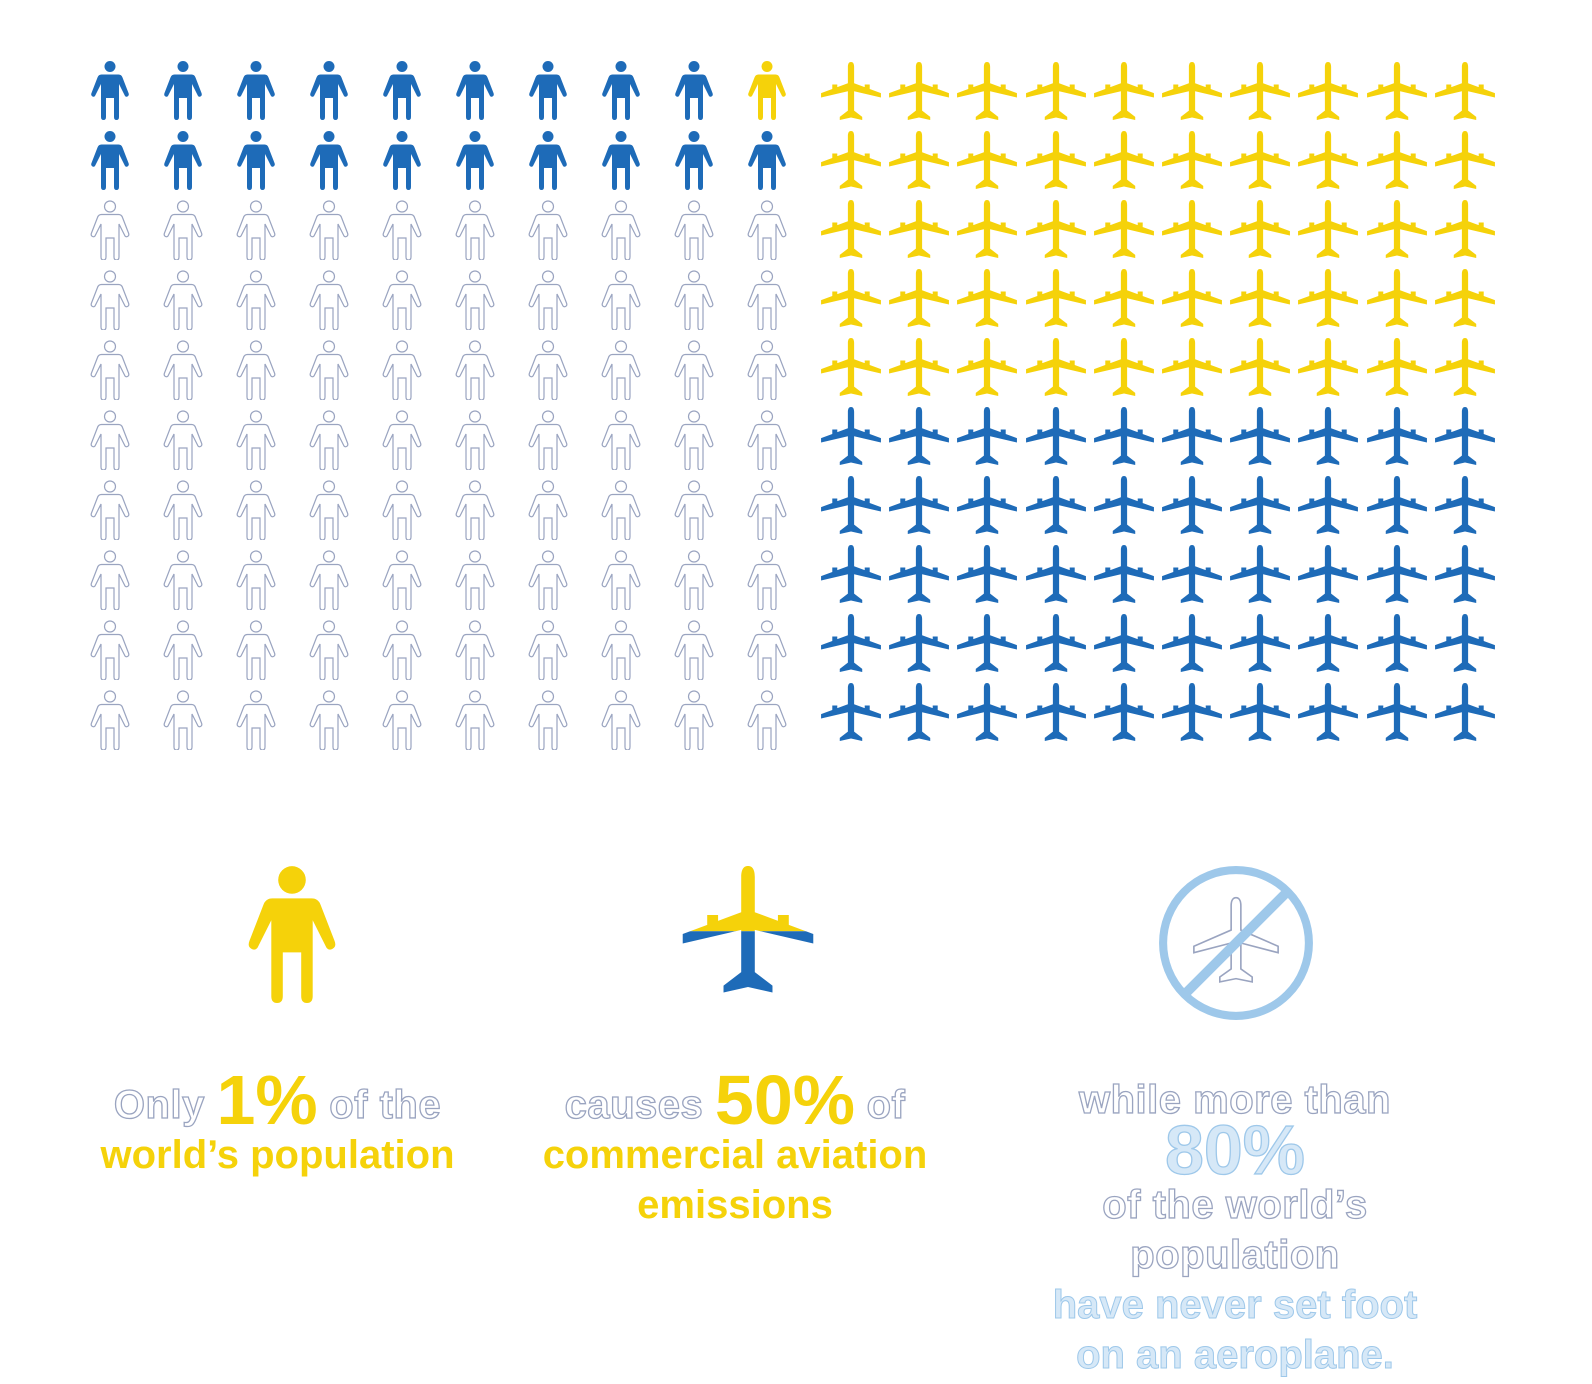 The width and height of the screenshot is (1592, 1384). Describe the element at coordinates (379, 1104) in the screenshot. I see `caption1-post: of the` at that location.